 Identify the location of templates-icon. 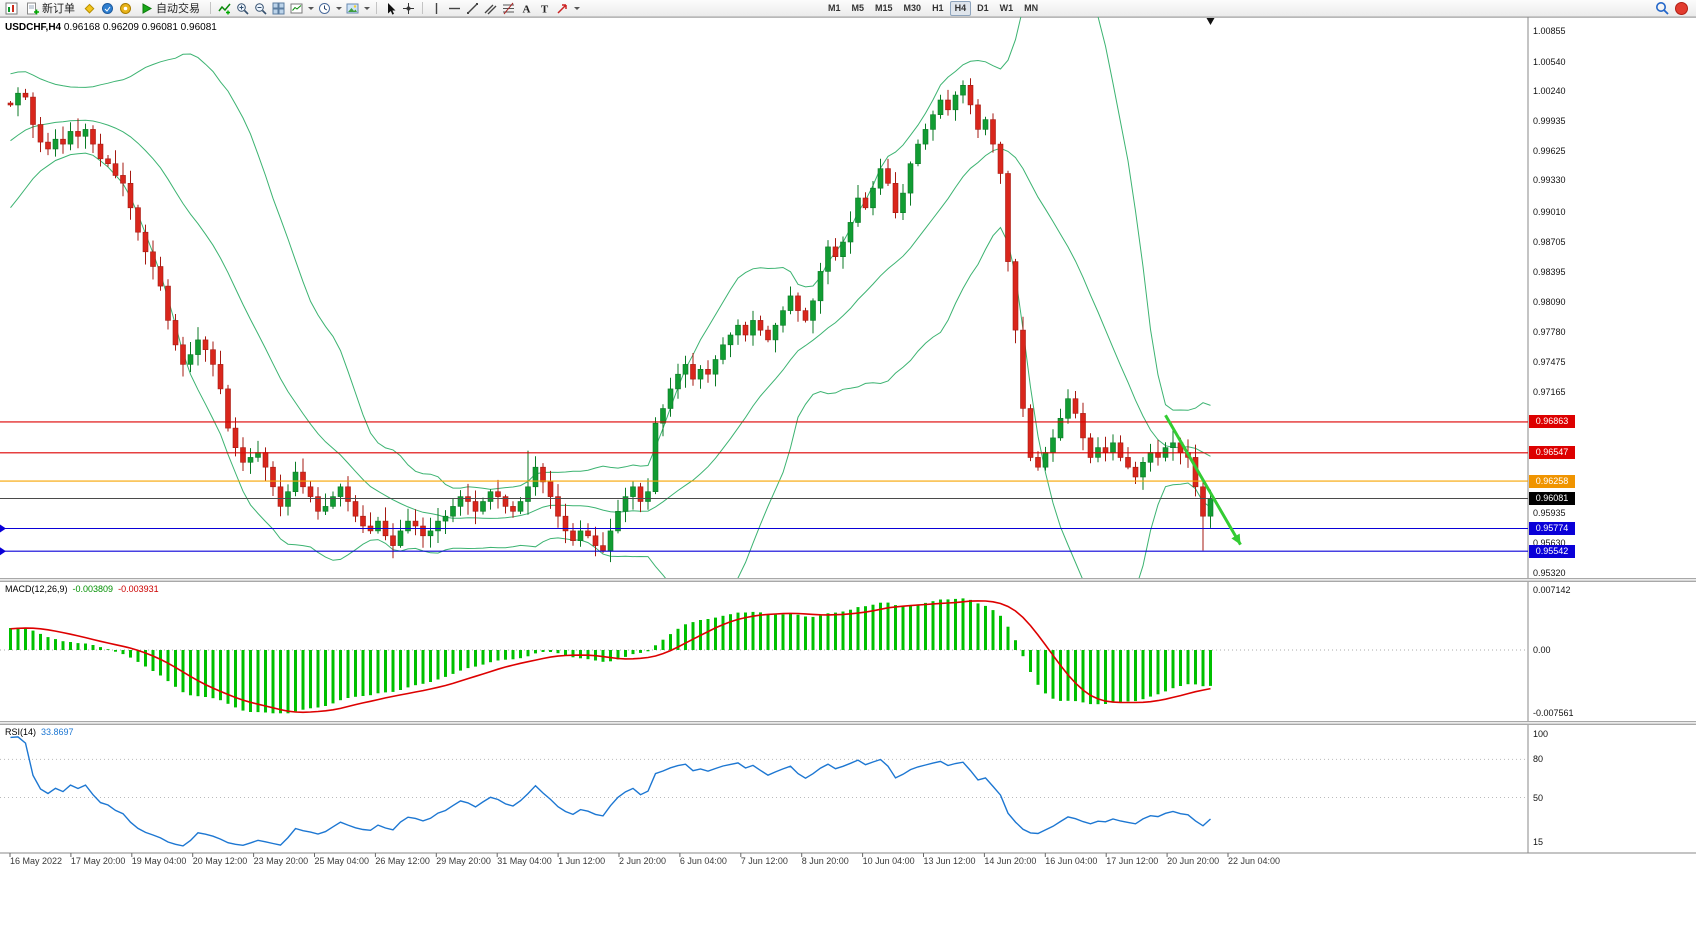
(352, 8).